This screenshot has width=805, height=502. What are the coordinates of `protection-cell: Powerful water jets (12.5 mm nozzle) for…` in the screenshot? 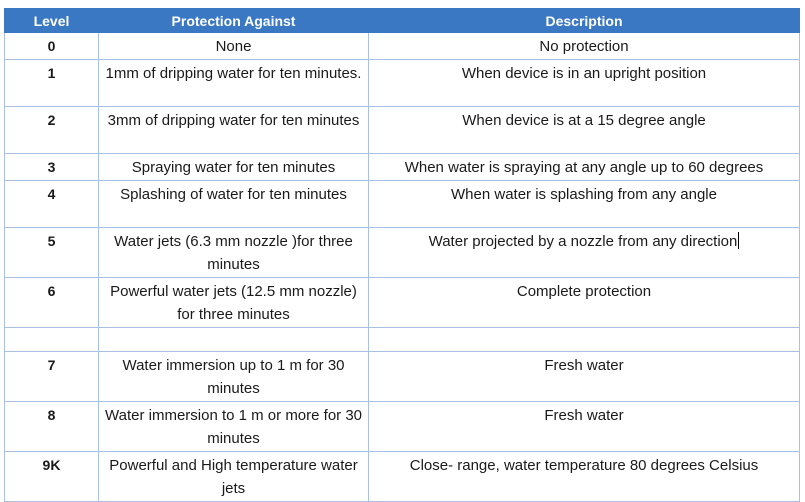 It's located at (233, 302).